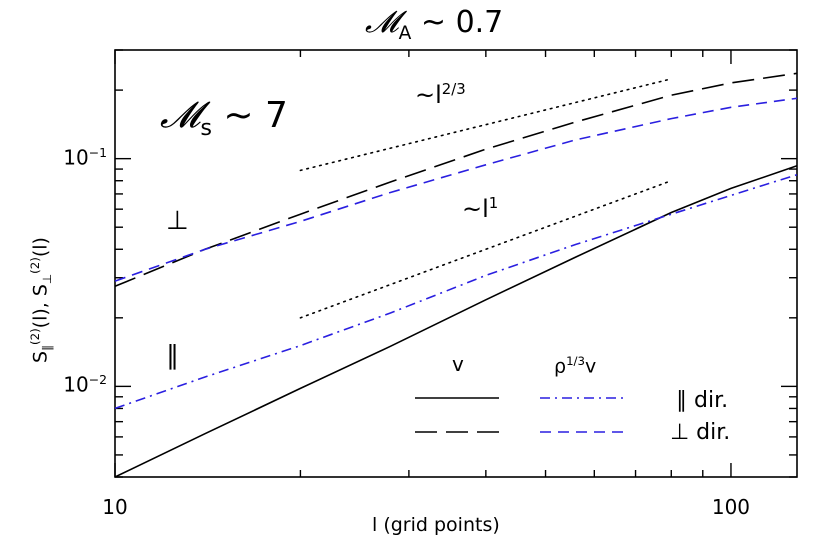 The image size is (830, 554). What do you see at coordinates (560, 366) in the screenshot?
I see `legend-rho: ρ` at bounding box center [560, 366].